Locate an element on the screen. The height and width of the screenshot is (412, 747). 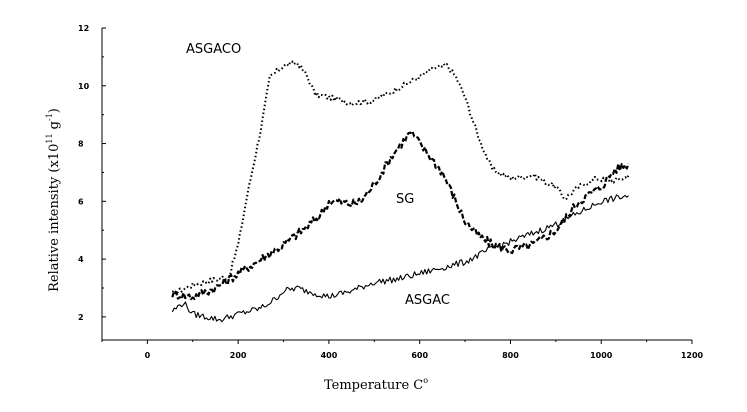
svg-text: Relative intensity (x1011 g-1) is located at coordinates (53, 200).